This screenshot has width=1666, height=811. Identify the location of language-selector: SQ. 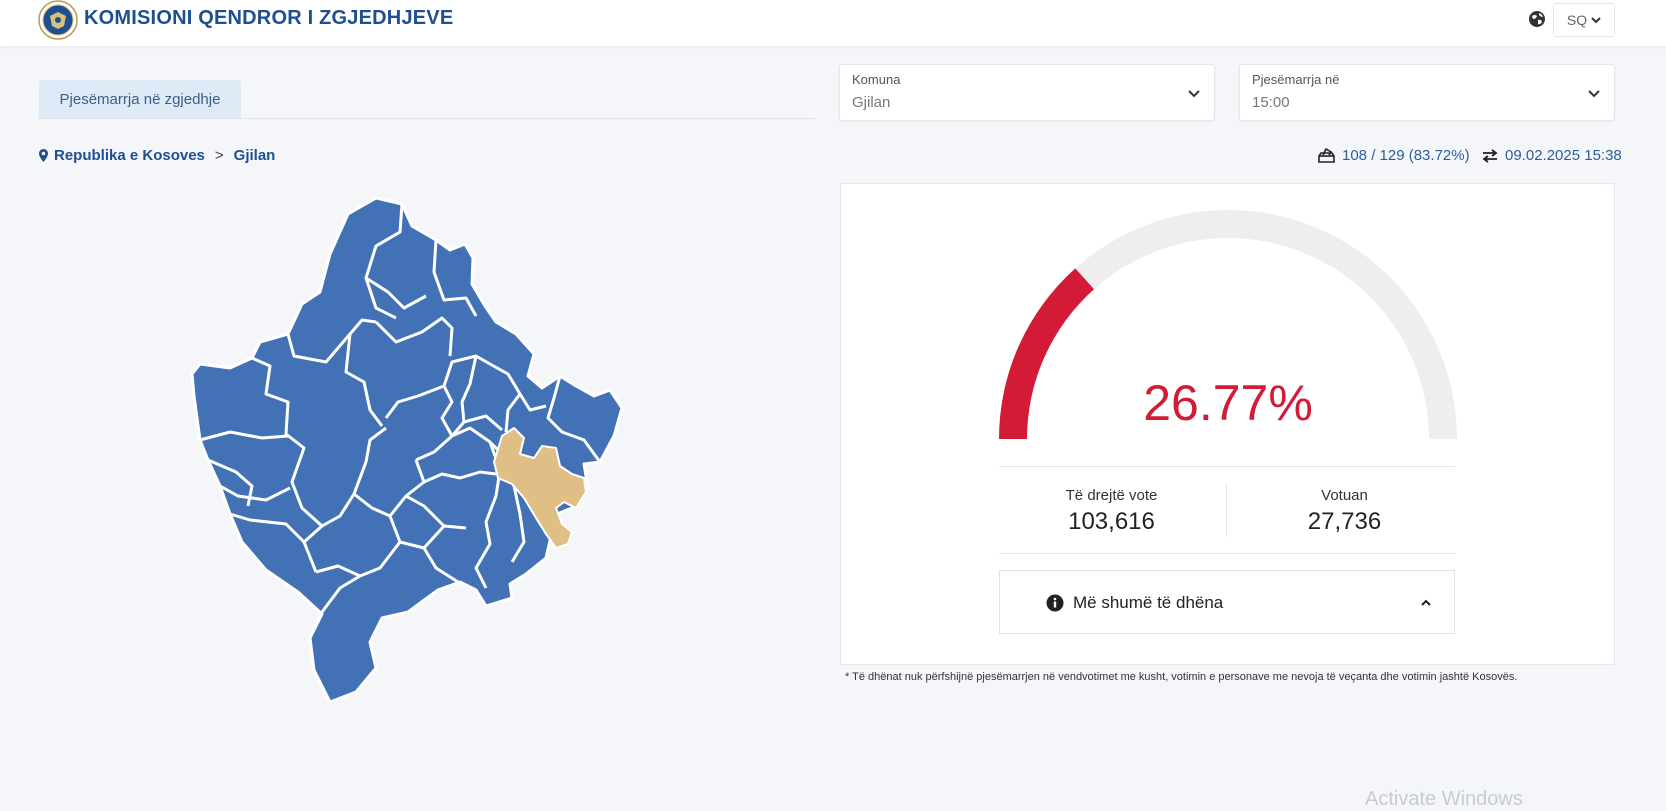
(1584, 20).